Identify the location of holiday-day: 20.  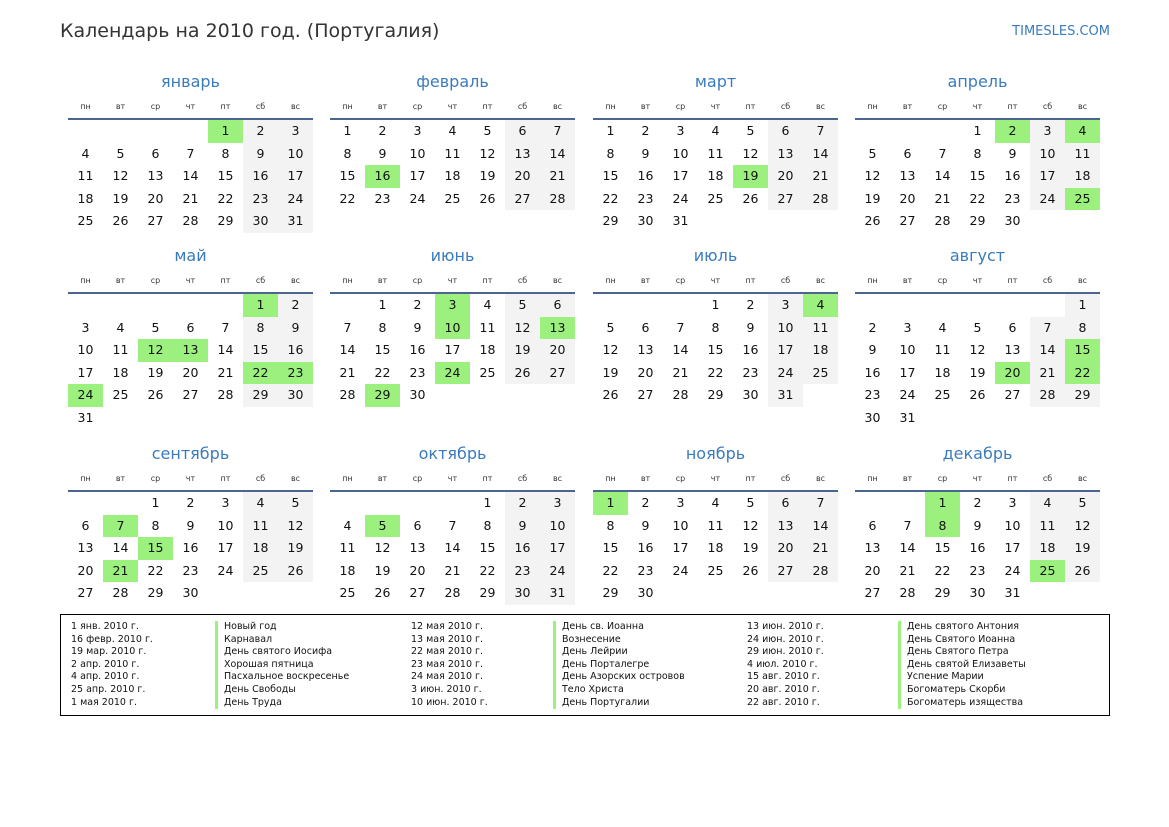
(1012, 372).